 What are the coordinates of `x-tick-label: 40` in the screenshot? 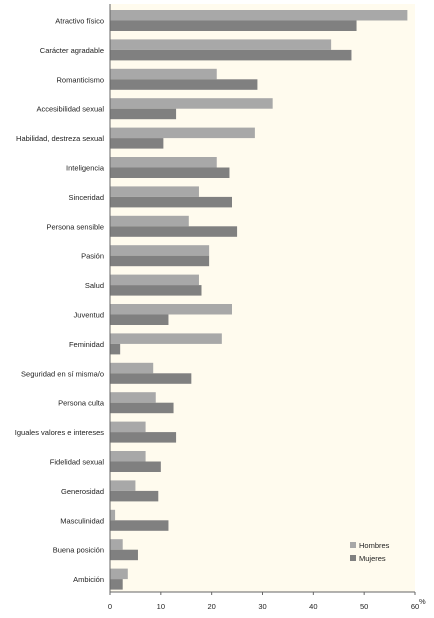 It's located at (313, 606).